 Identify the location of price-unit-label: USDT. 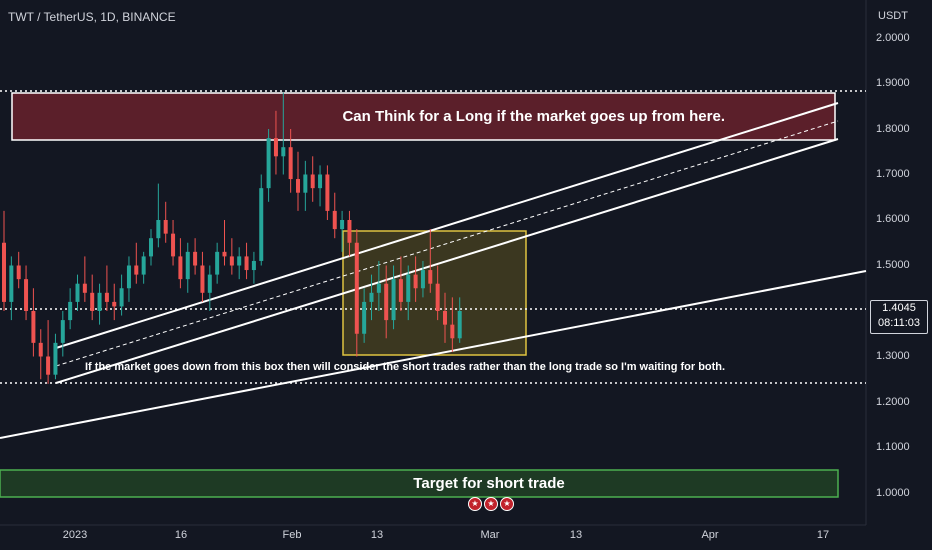
(893, 16).